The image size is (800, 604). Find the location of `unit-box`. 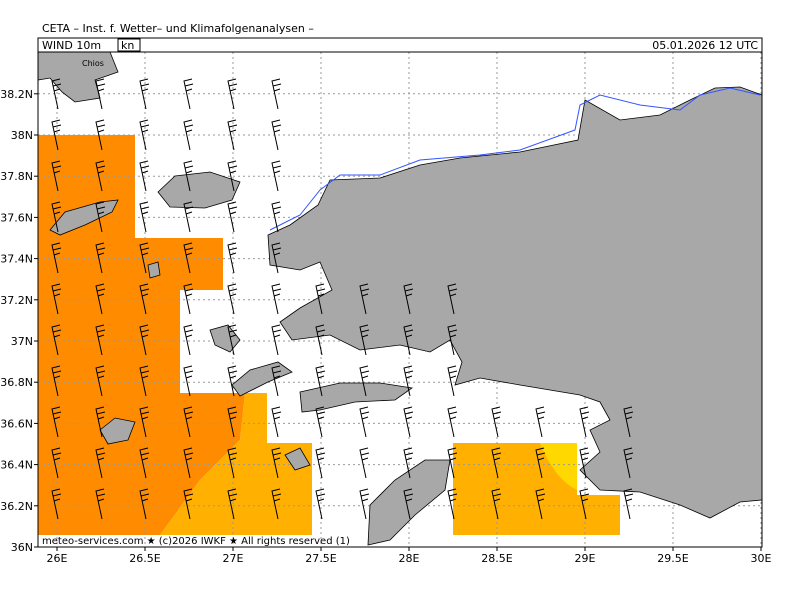

unit-box is located at coordinates (129, 45).